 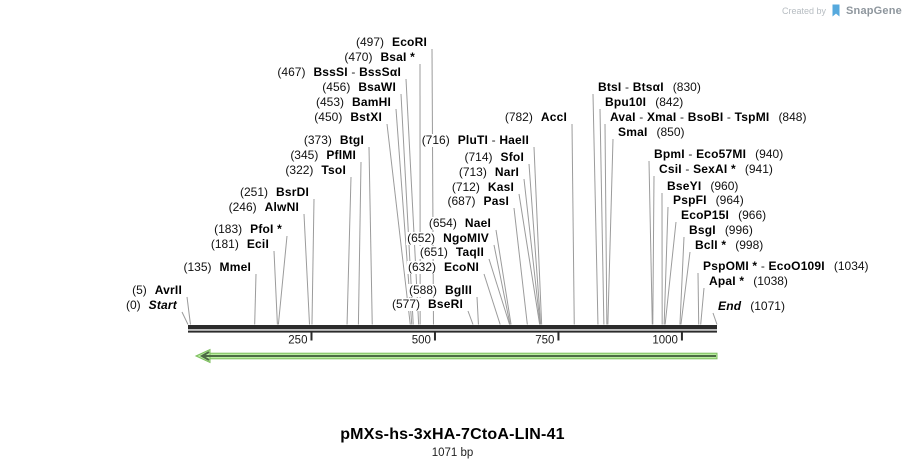 I want to click on sequence-bar-underline, so click(x=452, y=331).